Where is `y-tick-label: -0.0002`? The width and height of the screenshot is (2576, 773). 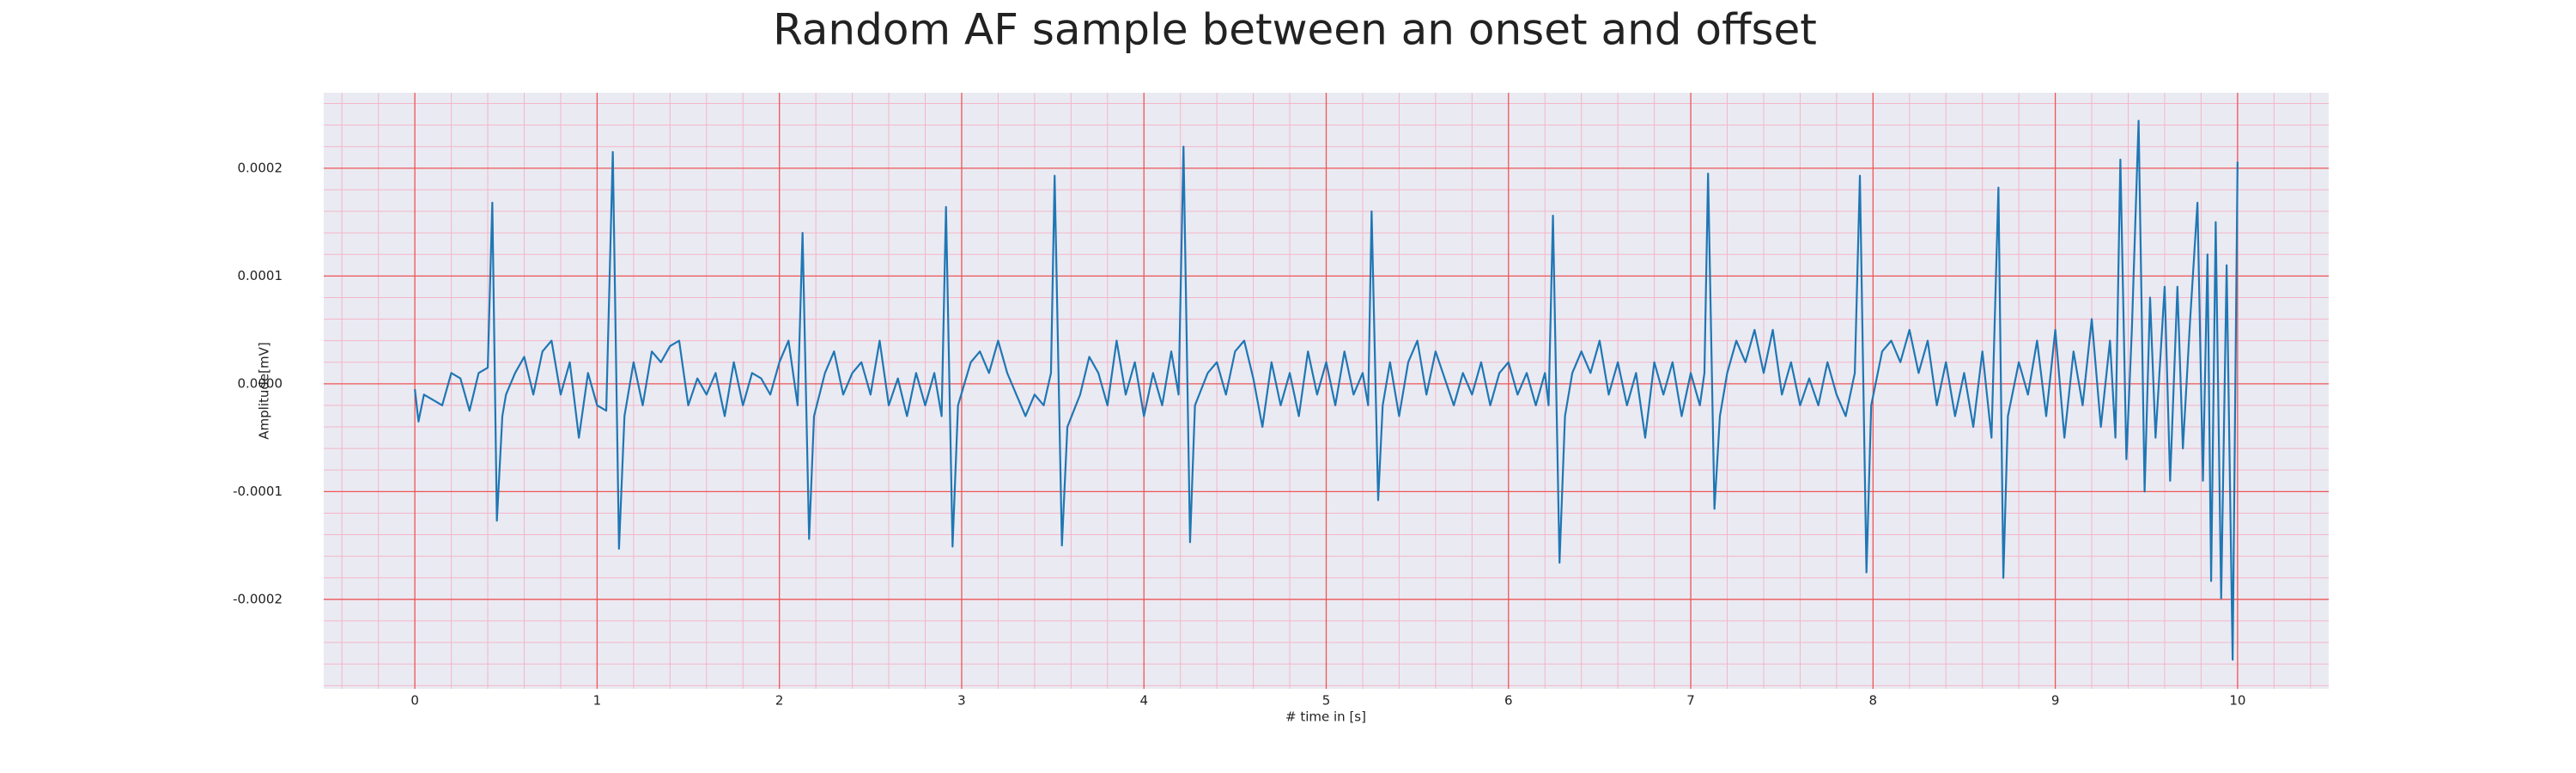 y-tick-label: -0.0002 is located at coordinates (258, 598).